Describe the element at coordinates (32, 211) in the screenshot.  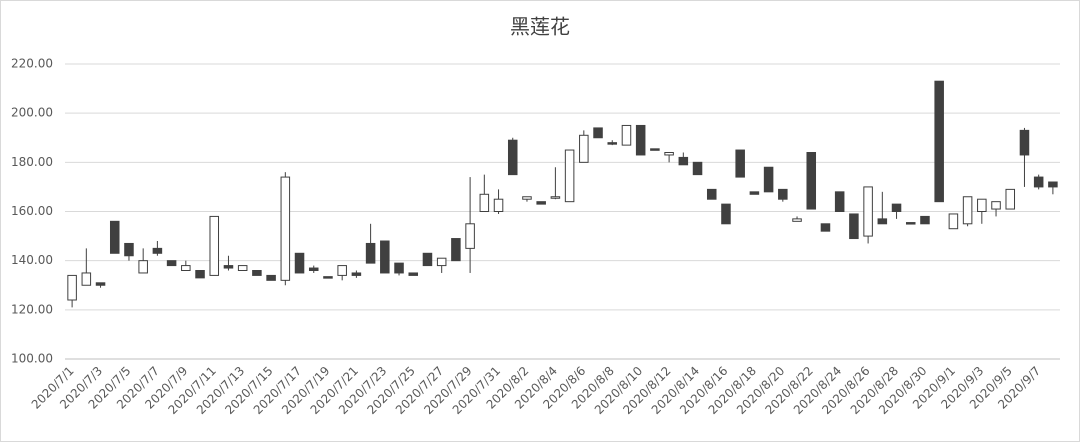
I see `y-tick-label: 160.00` at that location.